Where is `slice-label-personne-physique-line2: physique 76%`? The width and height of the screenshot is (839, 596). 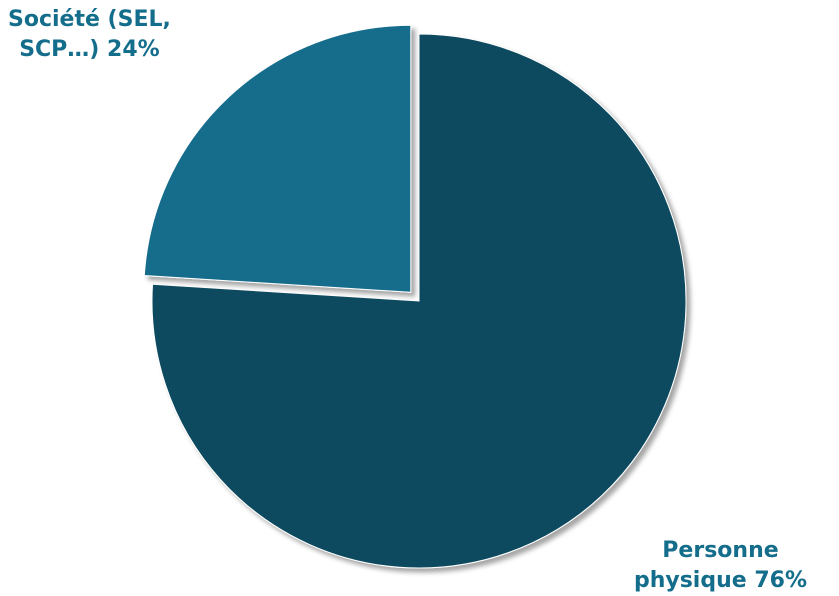
slice-label-personne-physique-line2: physique 76% is located at coordinates (720, 580).